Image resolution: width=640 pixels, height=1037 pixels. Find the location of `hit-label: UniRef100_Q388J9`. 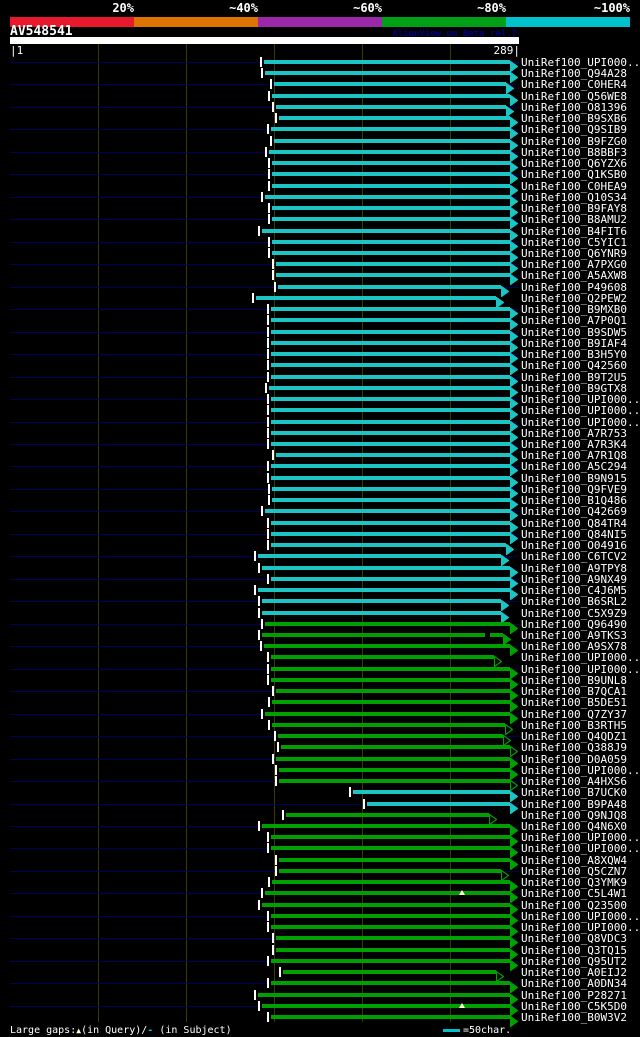

hit-label: UniRef100_Q388J9 is located at coordinates (574, 747).